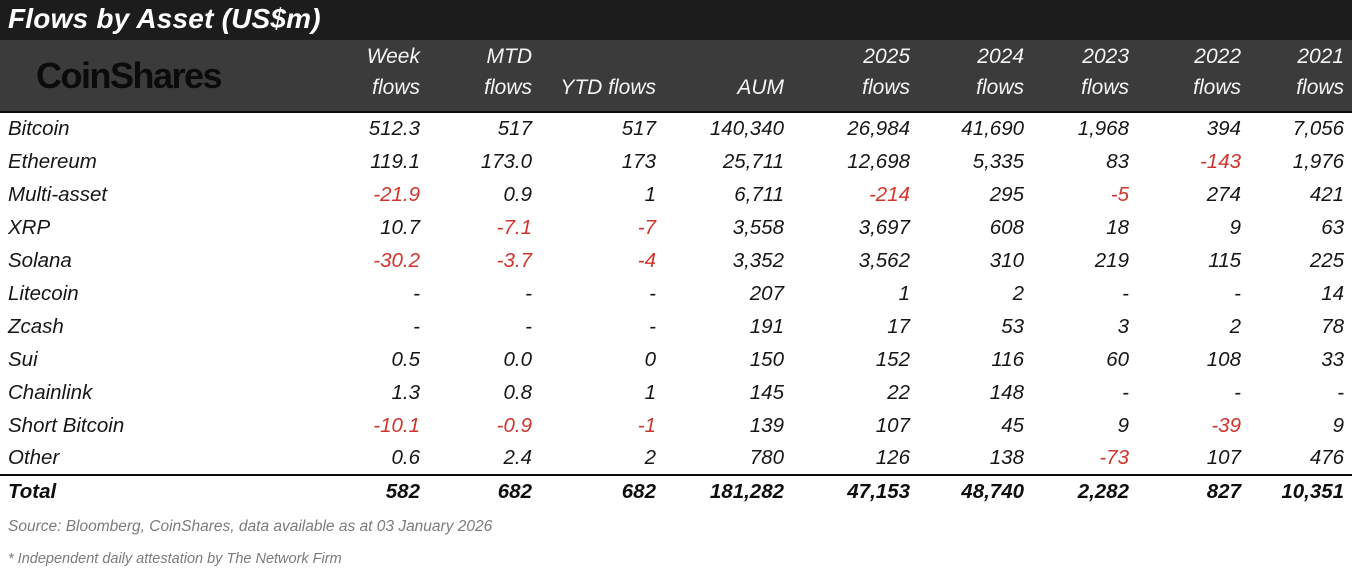  I want to click on value-cell: 148, so click(1006, 392).